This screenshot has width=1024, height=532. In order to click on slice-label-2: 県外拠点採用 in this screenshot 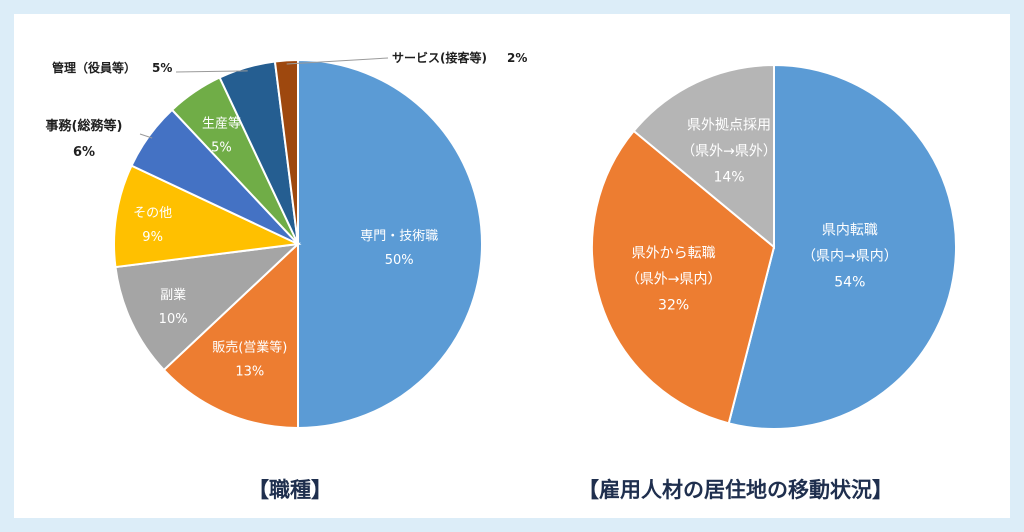, I will do `click(729, 125)`.